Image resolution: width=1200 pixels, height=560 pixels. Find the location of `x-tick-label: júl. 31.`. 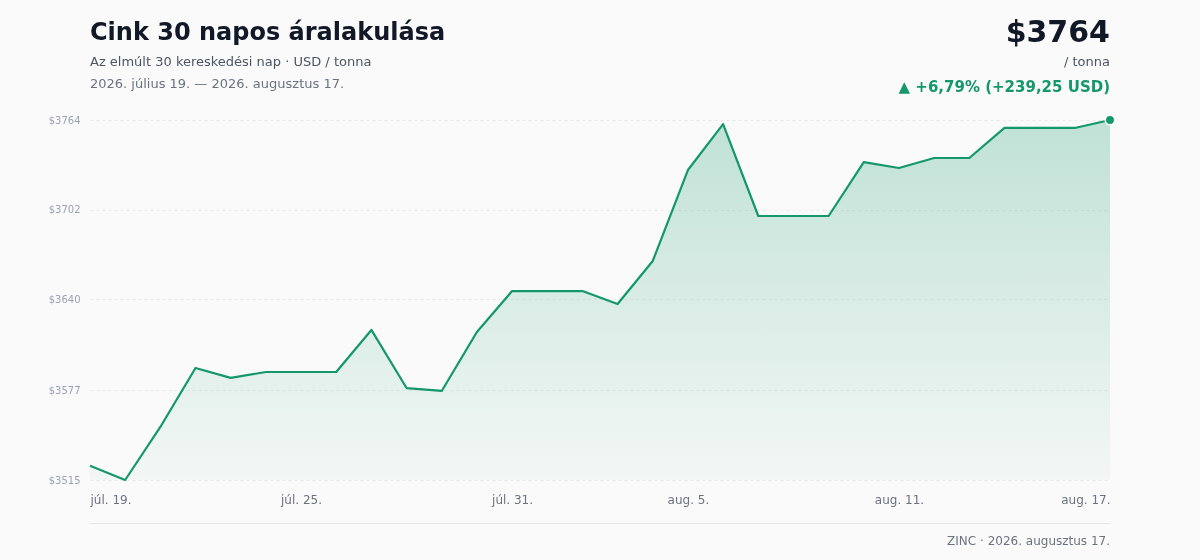

x-tick-label: júl. 31. is located at coordinates (512, 499).